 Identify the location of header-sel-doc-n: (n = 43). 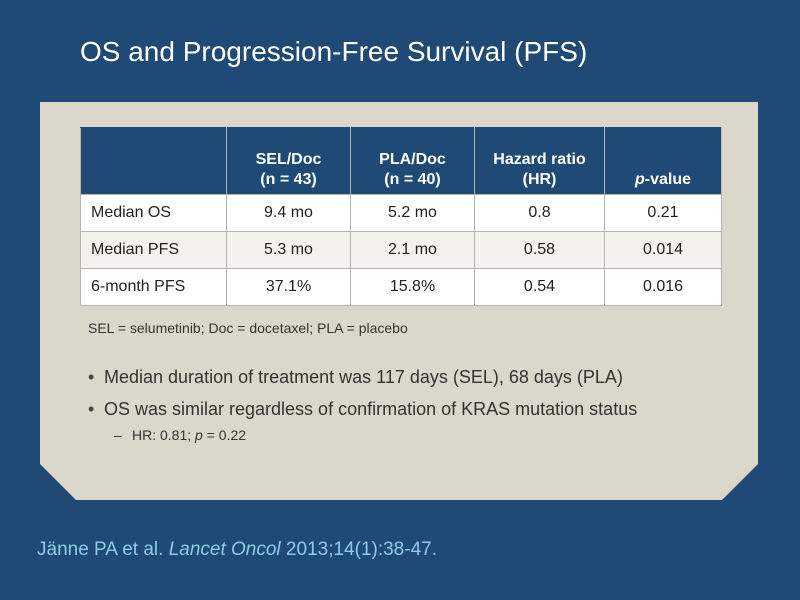
(288, 179).